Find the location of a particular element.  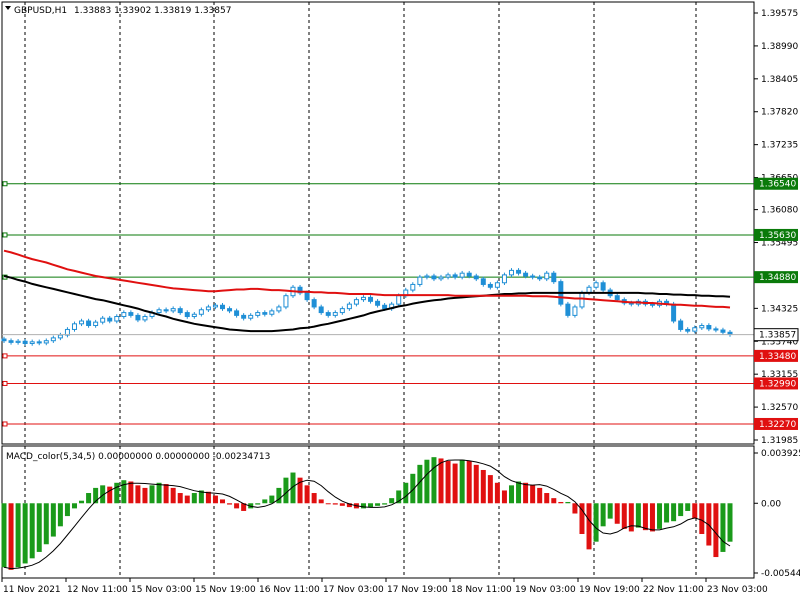

collapse-triangle-icon is located at coordinates (8, 8).